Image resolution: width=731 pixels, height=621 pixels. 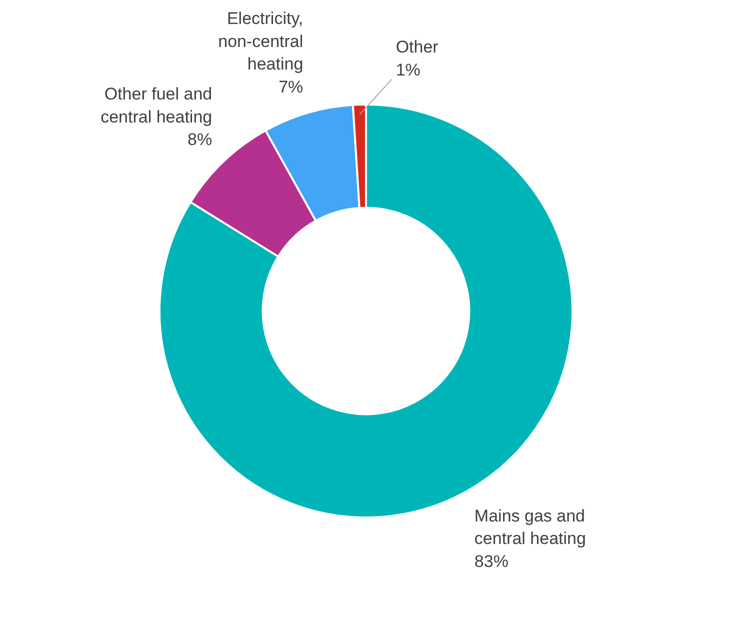 What do you see at coordinates (530, 527) in the screenshot?
I see `slice-label: Mains gas and central heating` at bounding box center [530, 527].